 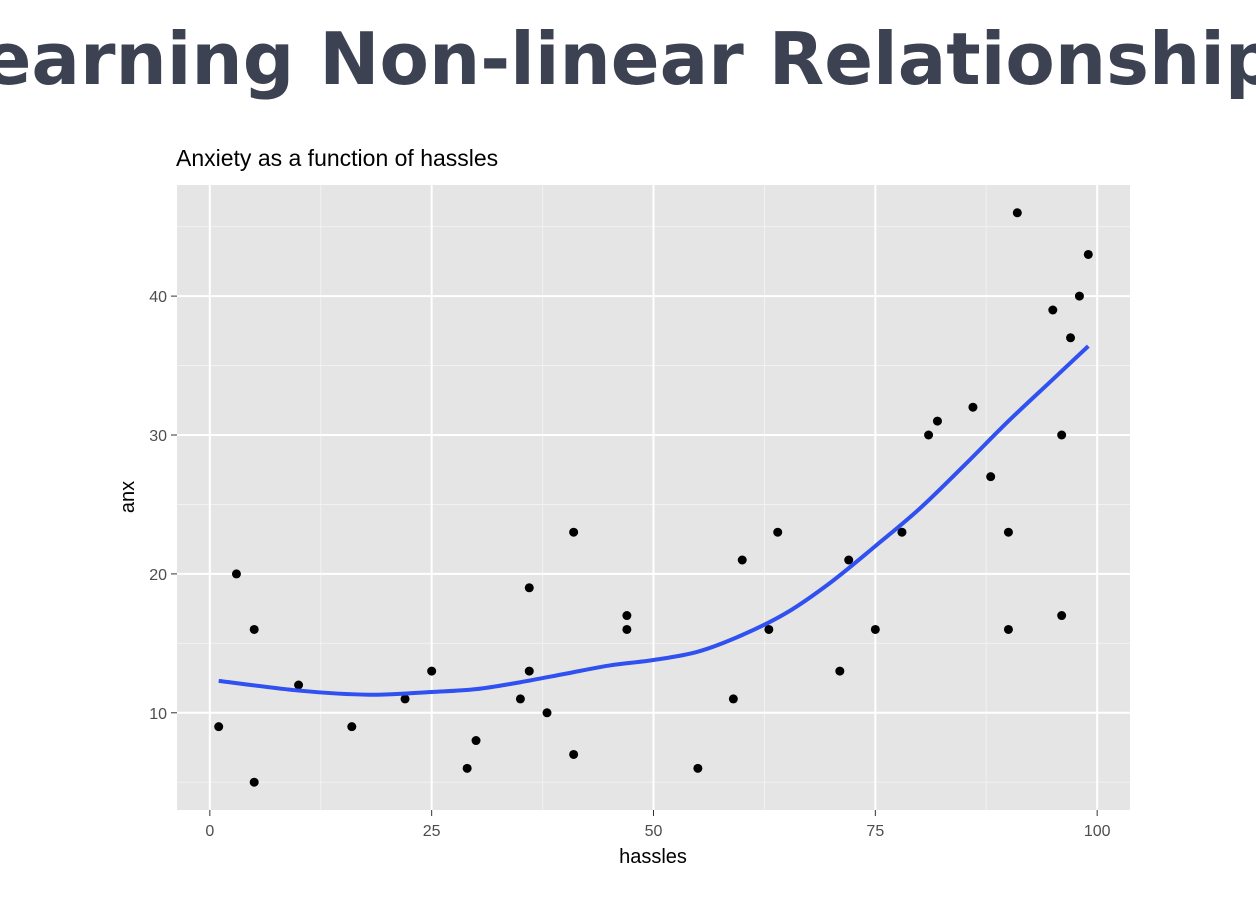 I want to click on slide-title: Learning Non-linear Relationships, so click(x=628, y=59).